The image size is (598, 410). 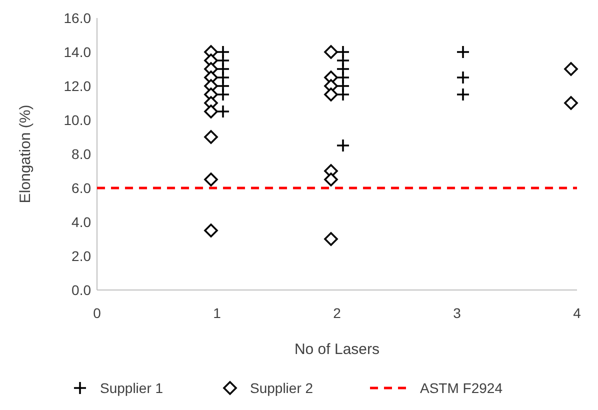 I want to click on y-tick-label: 8.0, so click(x=82, y=154).